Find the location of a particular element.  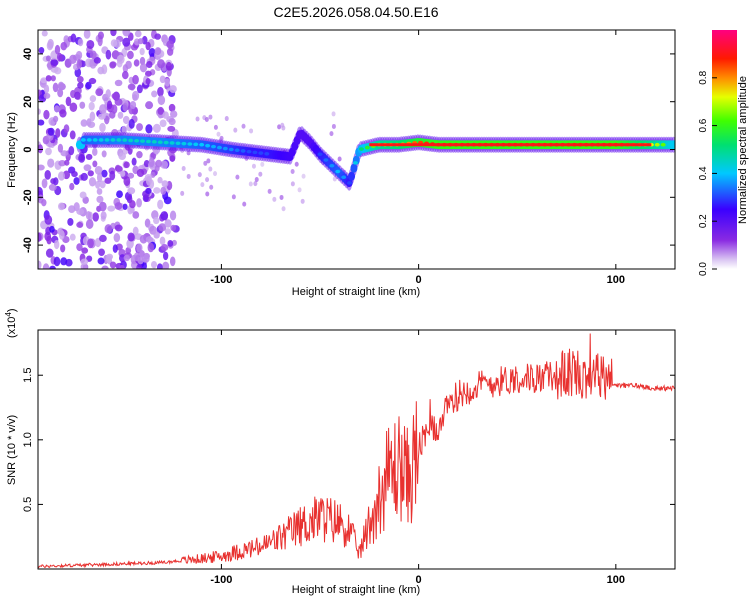

spectrogram-ridge-cell is located at coordinates (672, 145).